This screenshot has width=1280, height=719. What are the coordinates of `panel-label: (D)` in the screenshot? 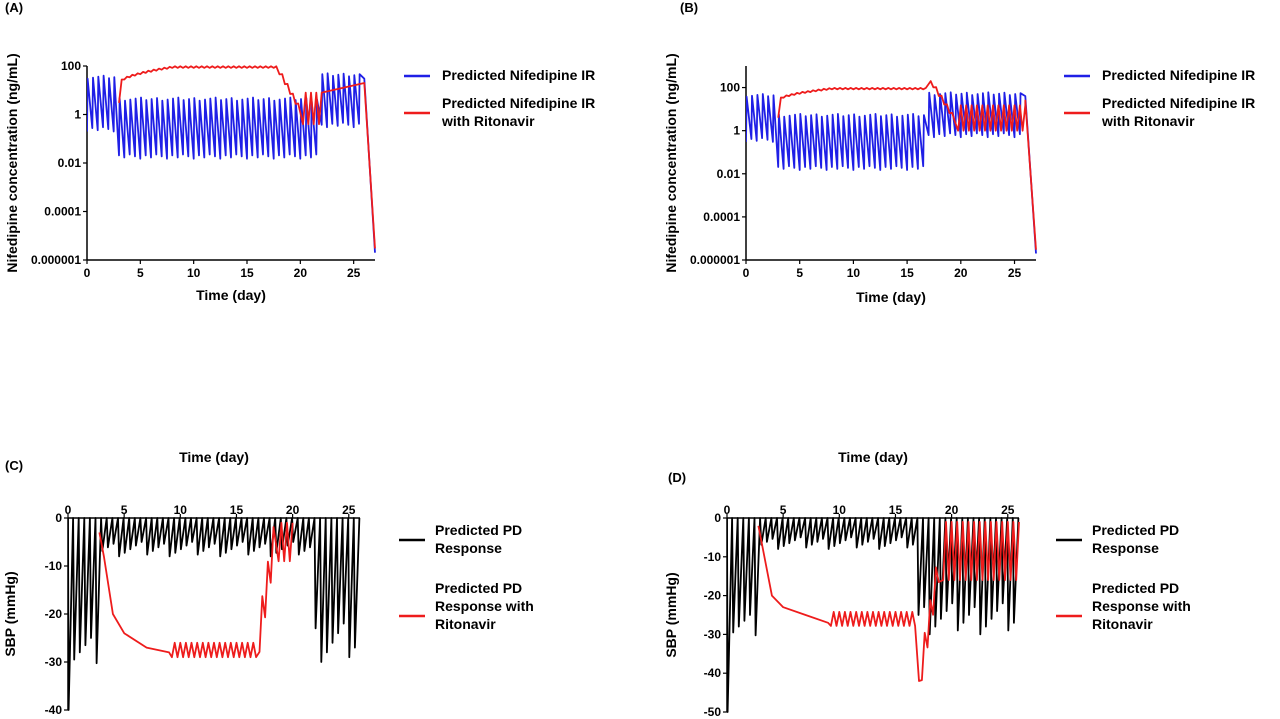 It's located at (677, 477).